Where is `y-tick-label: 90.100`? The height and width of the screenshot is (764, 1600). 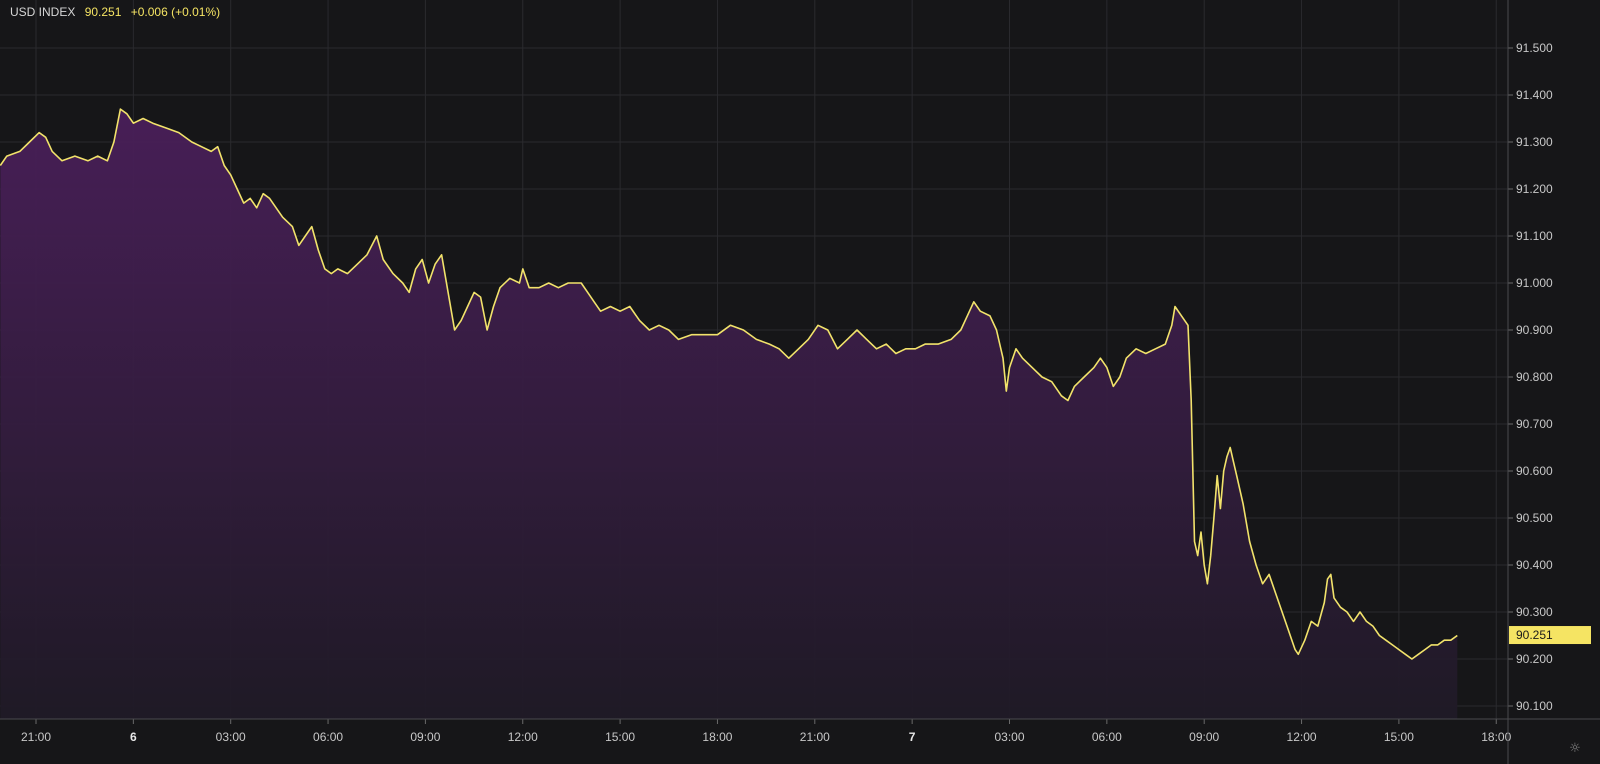
y-tick-label: 90.100 is located at coordinates (1534, 706).